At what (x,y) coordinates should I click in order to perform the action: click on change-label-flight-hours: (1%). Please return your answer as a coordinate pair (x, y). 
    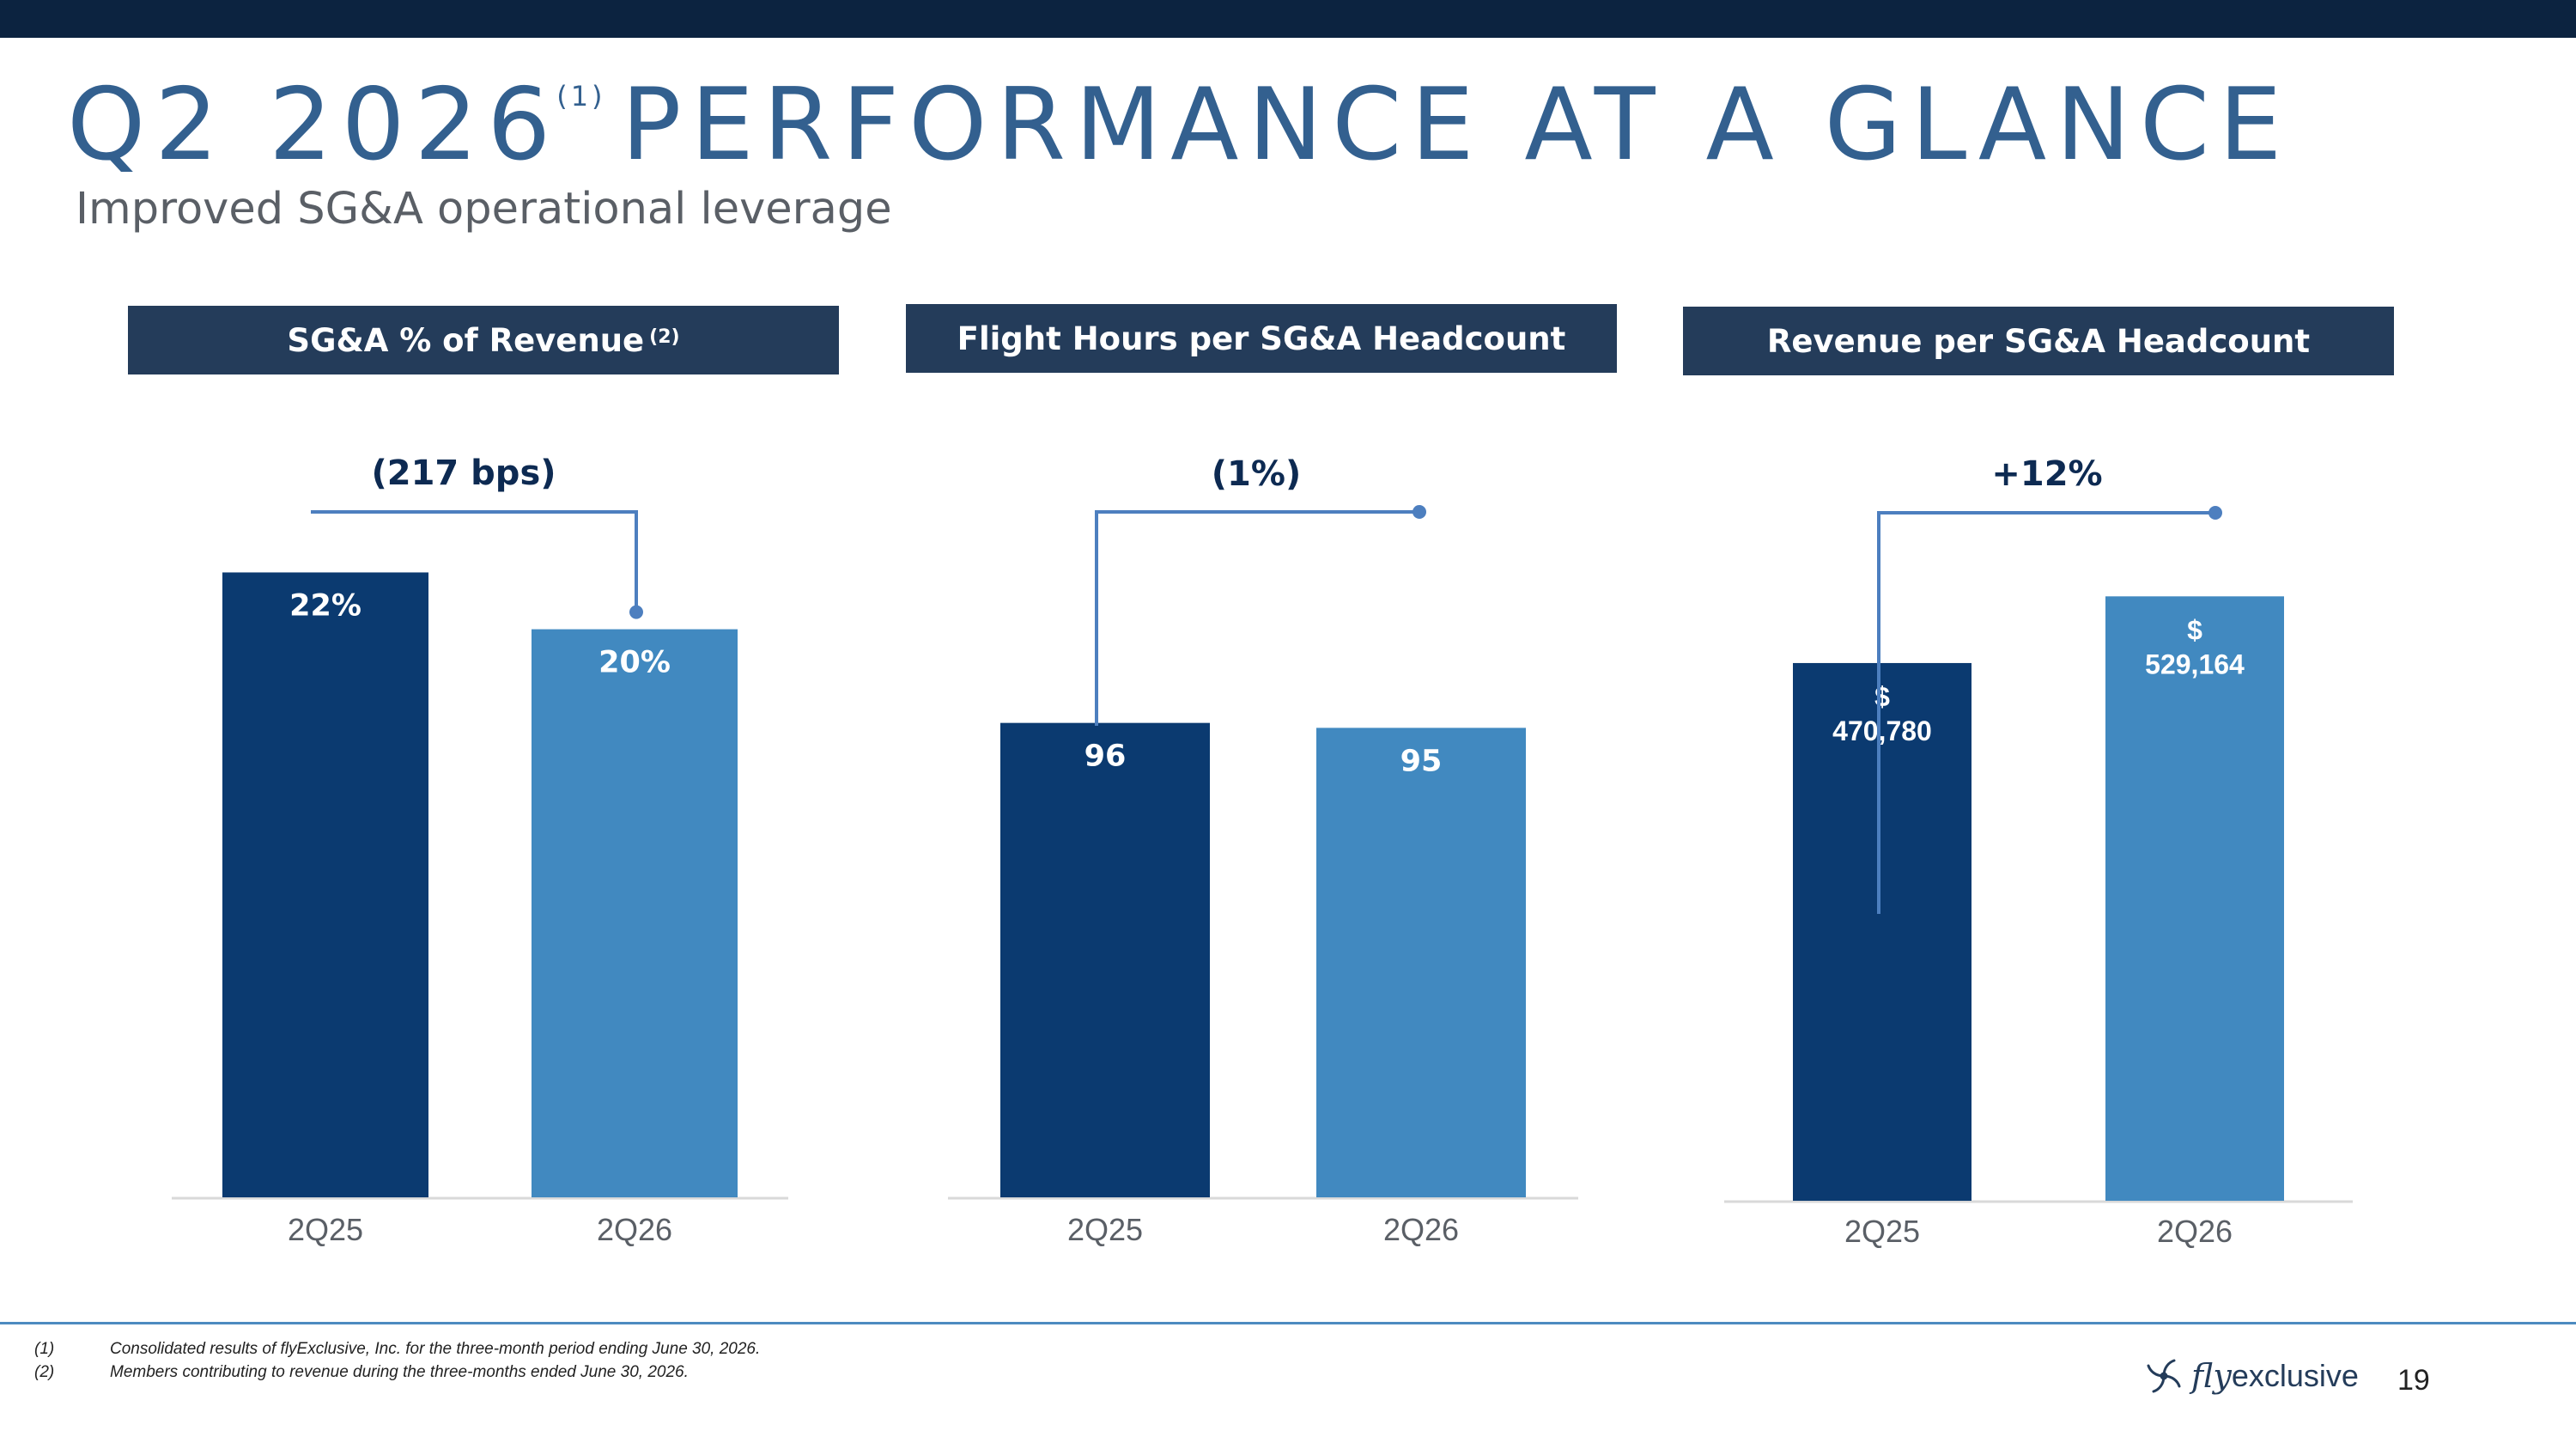
    Looking at the image, I should click on (1257, 474).